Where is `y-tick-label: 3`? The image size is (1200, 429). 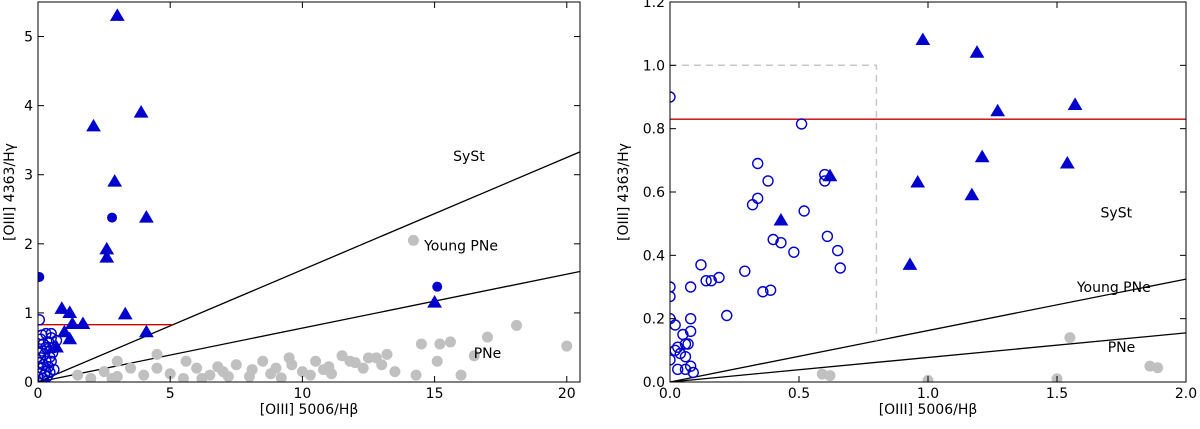
y-tick-label: 3 is located at coordinates (28, 176).